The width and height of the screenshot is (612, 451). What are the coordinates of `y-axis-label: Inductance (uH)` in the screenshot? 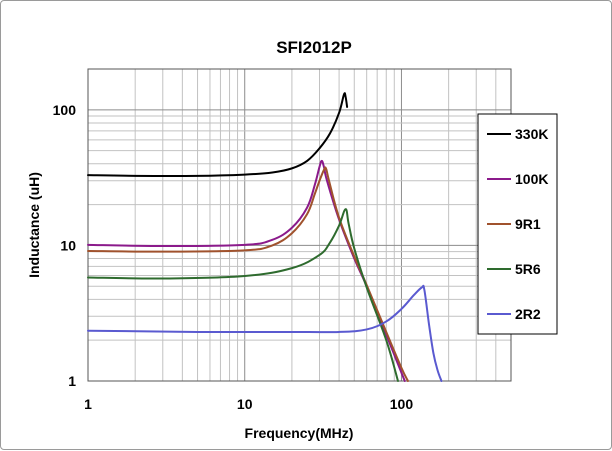 It's located at (34, 225).